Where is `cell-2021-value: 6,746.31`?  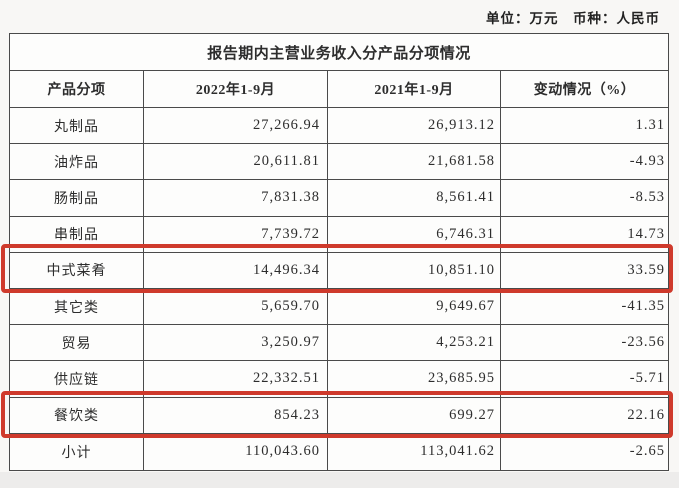
cell-2021-value: 6,746.31 is located at coordinates (414, 234).